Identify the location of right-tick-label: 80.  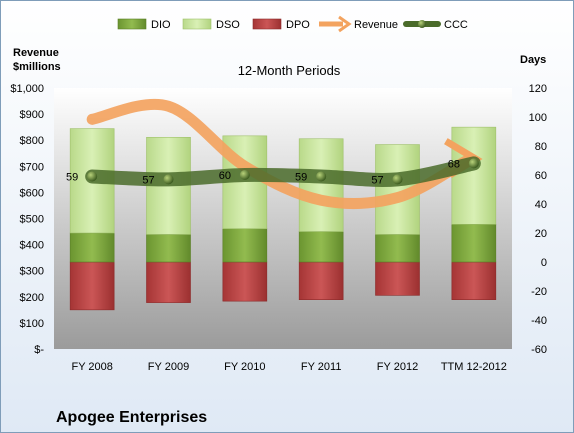
(541, 147).